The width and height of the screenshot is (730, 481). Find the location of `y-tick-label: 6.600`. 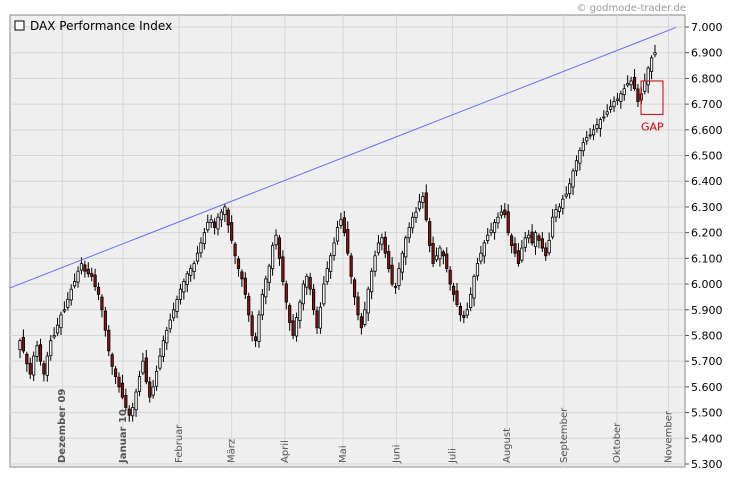

y-tick-label: 6.600 is located at coordinates (707, 130).